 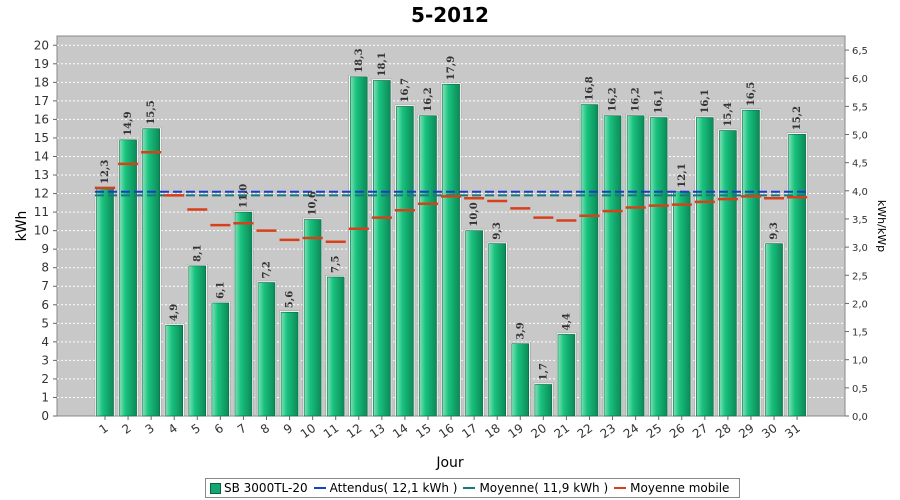 I want to click on data-label: 15,4, so click(x=728, y=114).